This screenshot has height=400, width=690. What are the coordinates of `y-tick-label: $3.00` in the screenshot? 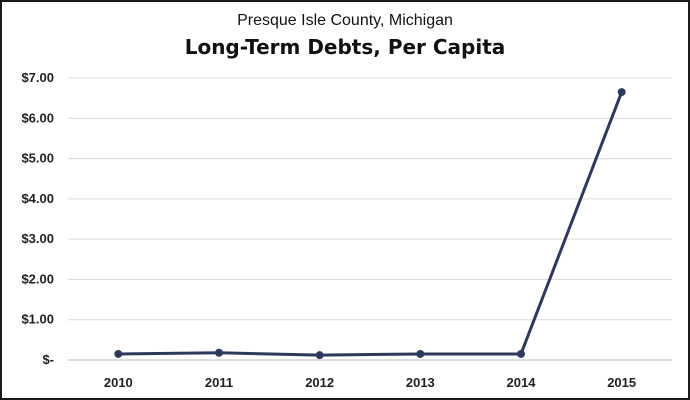 It's located at (37, 238).